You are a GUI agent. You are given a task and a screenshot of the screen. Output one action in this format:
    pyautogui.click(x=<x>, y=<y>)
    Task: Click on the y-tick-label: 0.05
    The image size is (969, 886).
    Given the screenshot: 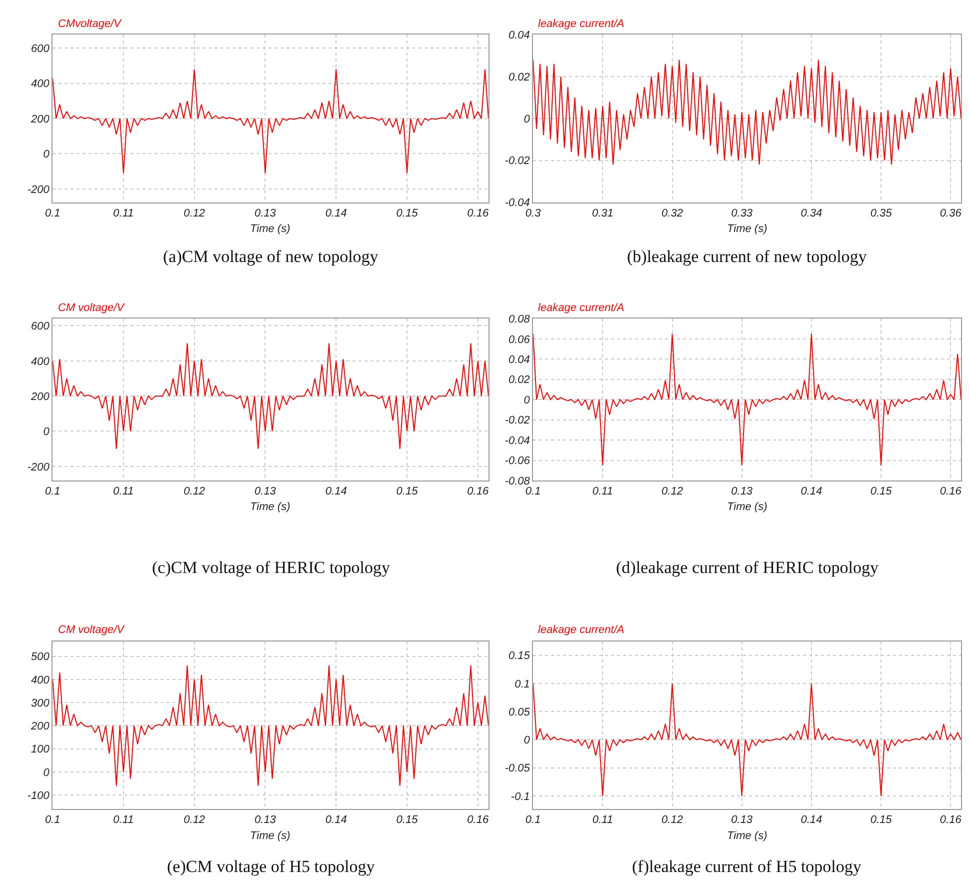 What is the action you would take?
    pyautogui.click(x=519, y=712)
    